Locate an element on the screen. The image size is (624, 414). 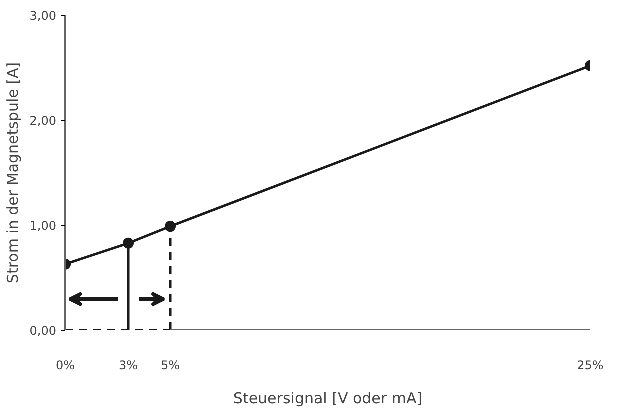
x-tick-label: 25% is located at coordinates (590, 365).